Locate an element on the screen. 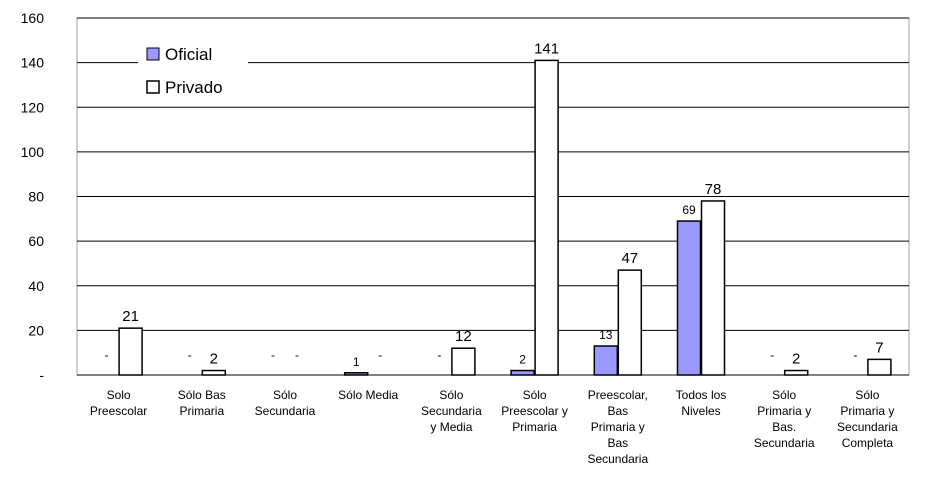 The width and height of the screenshot is (925, 481). data-label-privado: 78 is located at coordinates (713, 189).